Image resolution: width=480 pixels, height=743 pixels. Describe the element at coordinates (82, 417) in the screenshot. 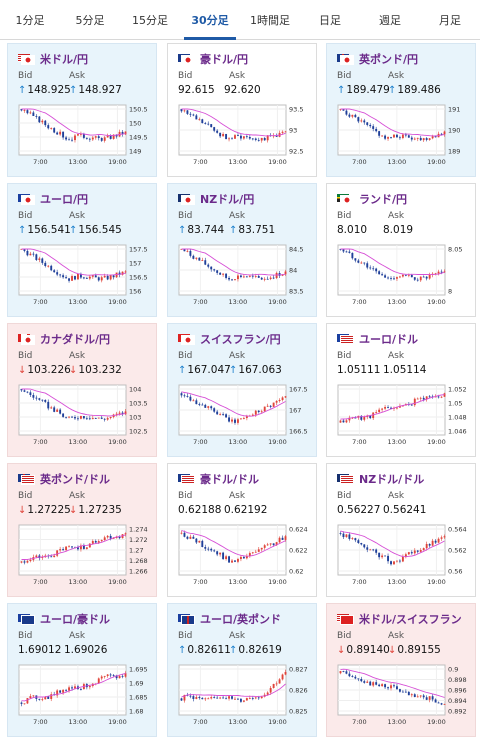

I see `mini-candlestick-chart: 104 103.5 103 102.5 7:00 13:00 19:00` at that location.